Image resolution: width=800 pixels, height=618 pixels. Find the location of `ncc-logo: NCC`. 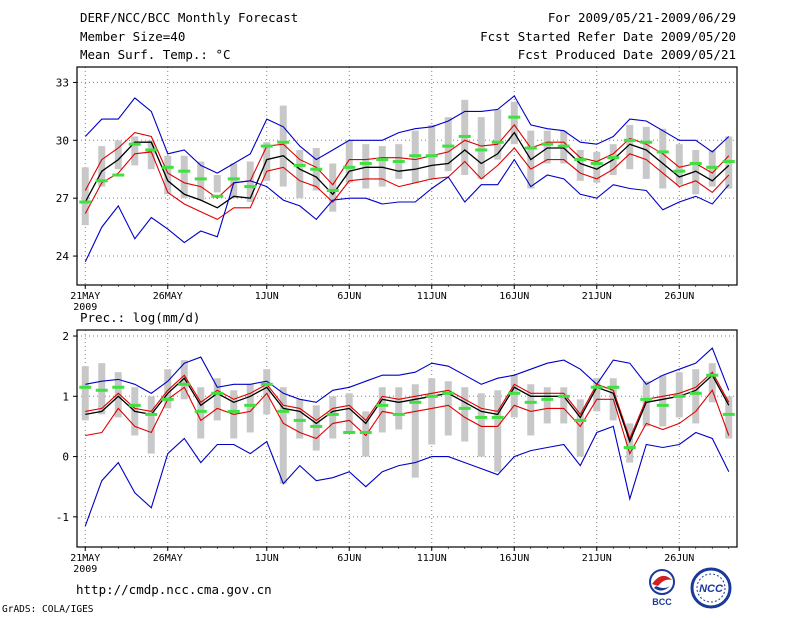

ncc-logo: NCC is located at coordinates (711, 588).